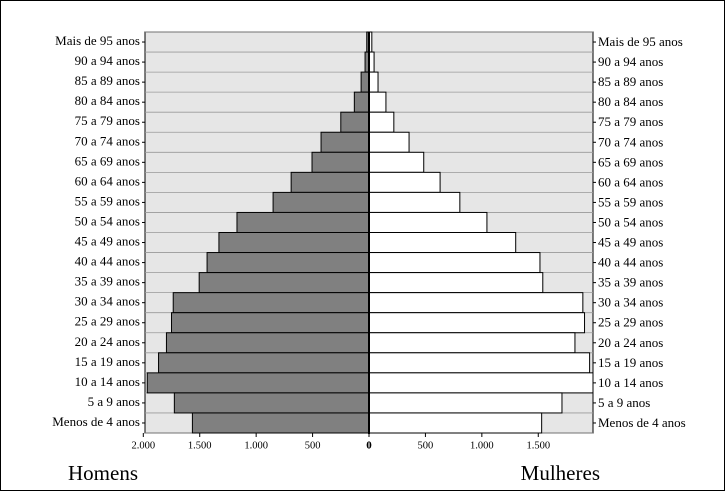 The height and width of the screenshot is (491, 725). What do you see at coordinates (630, 302) in the screenshot?
I see `y-tick-label-right: 30 a 34 anos` at bounding box center [630, 302].